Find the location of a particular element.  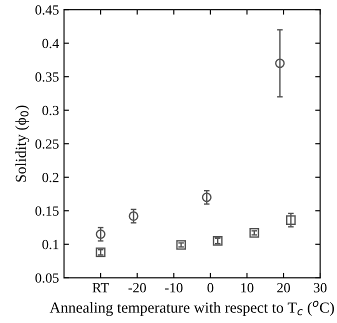

y-axis-title: Solidity (ϕ$_{0}$) is located at coordinates (22, 144).